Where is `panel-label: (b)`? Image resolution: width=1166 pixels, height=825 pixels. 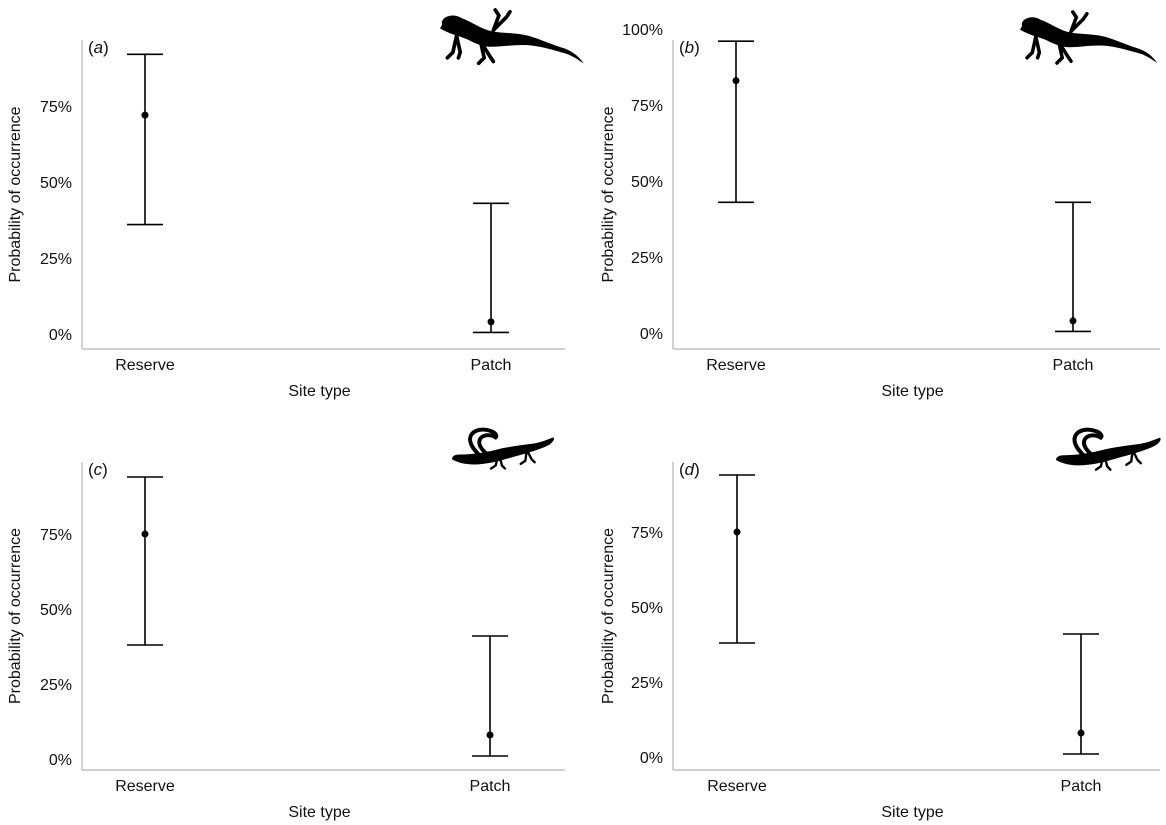 panel-label: (b) is located at coordinates (689, 47).